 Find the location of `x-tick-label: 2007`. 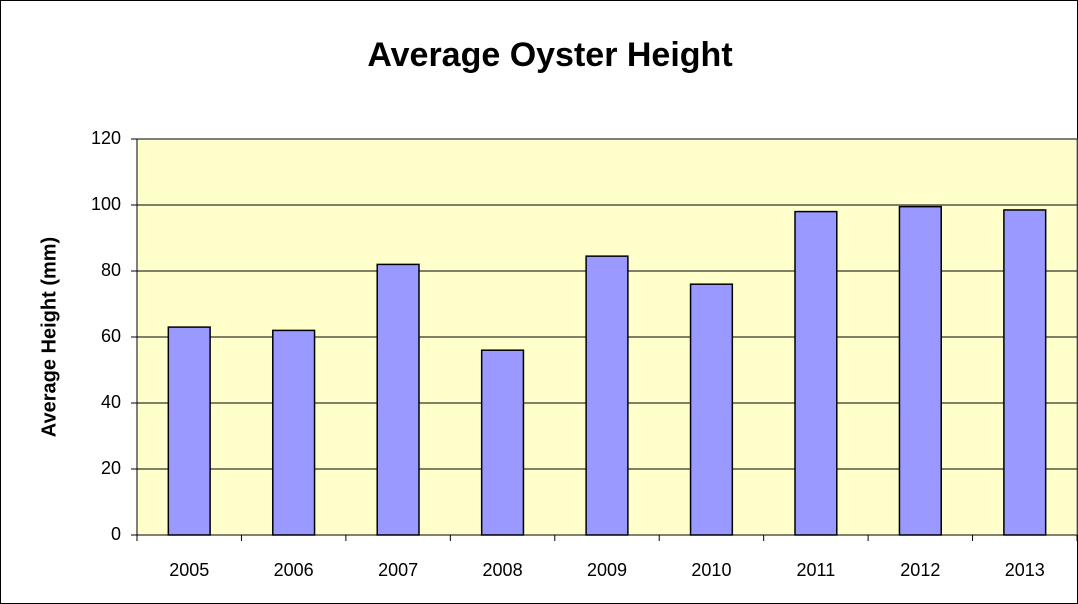

x-tick-label: 2007 is located at coordinates (398, 570).